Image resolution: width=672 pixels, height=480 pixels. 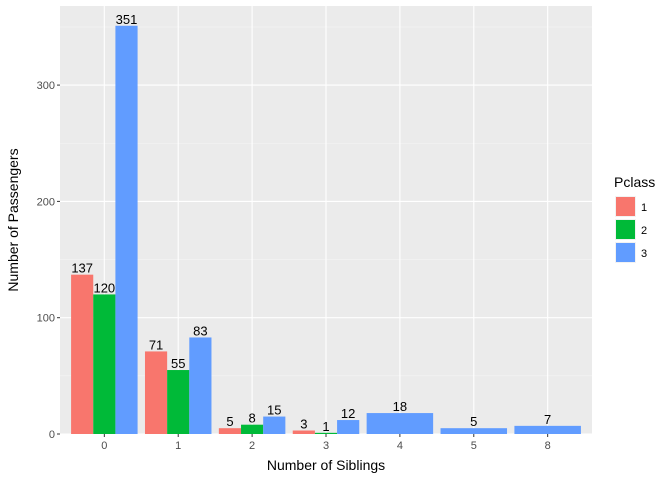 What do you see at coordinates (400, 446) in the screenshot?
I see `x-tick-label: 4` at bounding box center [400, 446].